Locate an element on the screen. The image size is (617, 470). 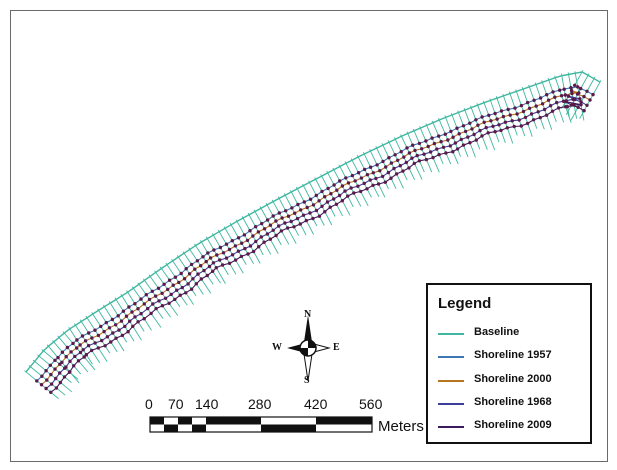
legend-label: Shoreline 1968 is located at coordinates (513, 402).